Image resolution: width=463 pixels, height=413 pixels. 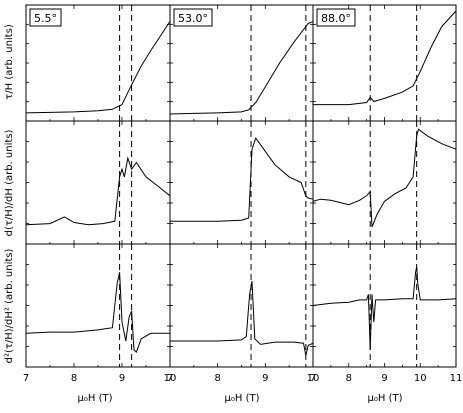 I want to click on panel-c2-r3, so click(x=241, y=305).